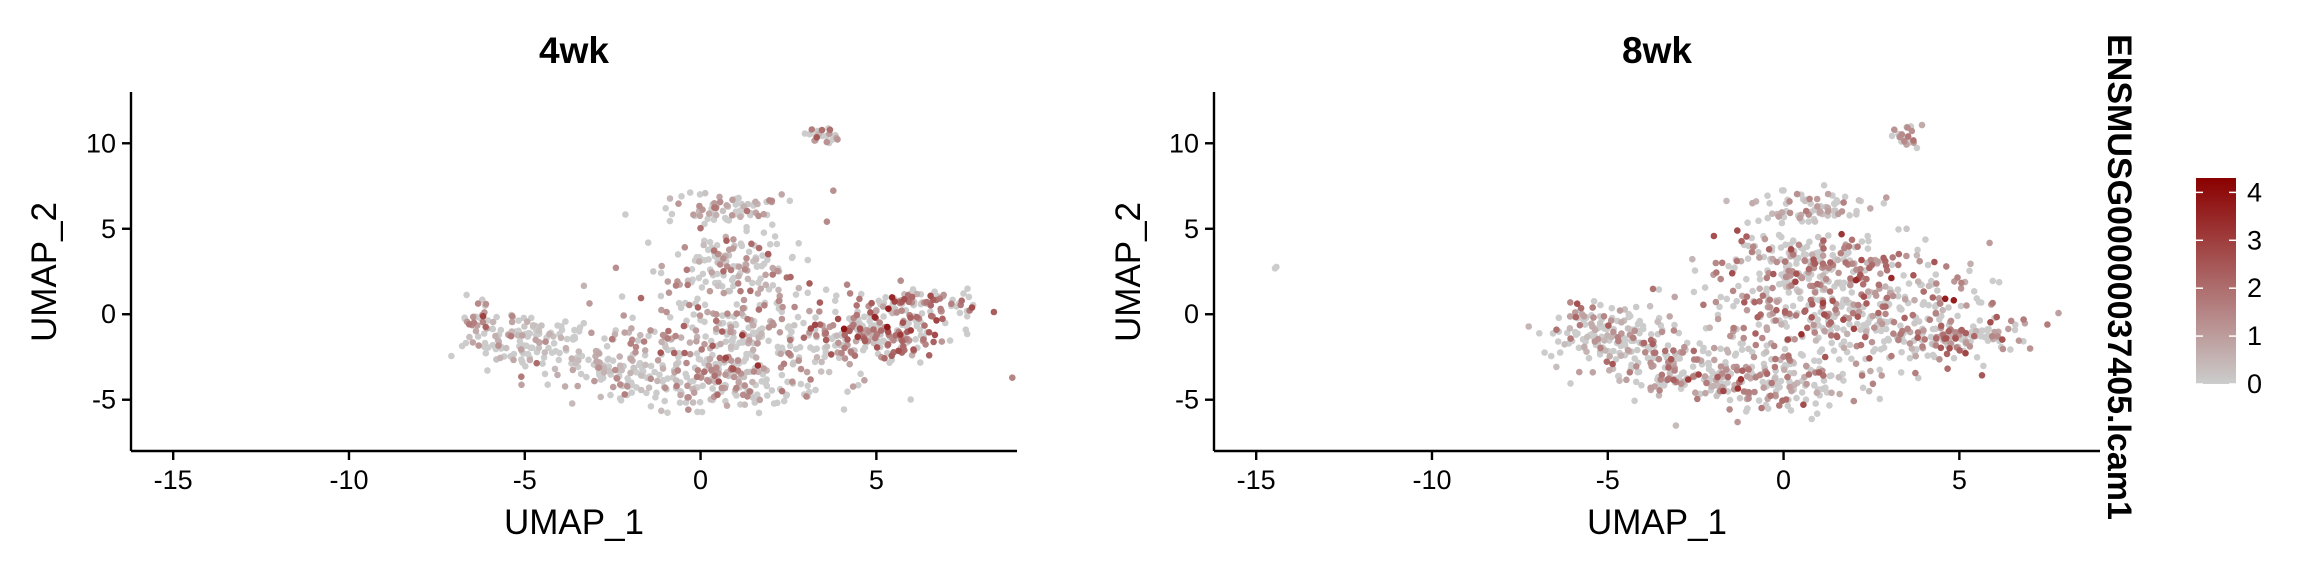 The width and height of the screenshot is (2304, 576). What do you see at coordinates (108, 314) in the screenshot?
I see `y-tick-label: 0` at bounding box center [108, 314].